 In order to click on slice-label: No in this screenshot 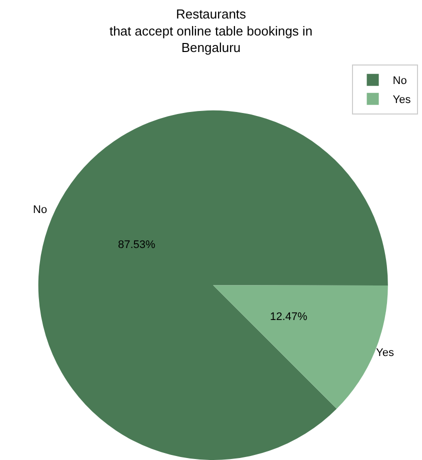, I will do `click(40, 210)`.